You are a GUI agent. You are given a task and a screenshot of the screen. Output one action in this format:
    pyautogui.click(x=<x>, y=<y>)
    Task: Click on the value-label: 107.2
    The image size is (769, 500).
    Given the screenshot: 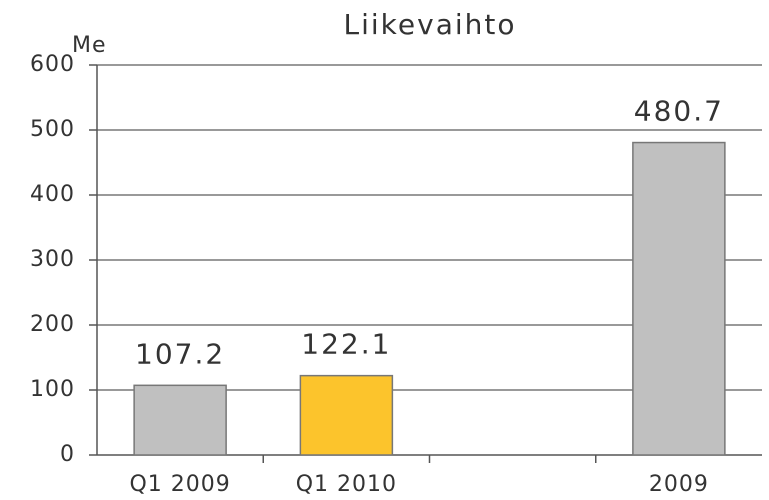 What is the action you would take?
    pyautogui.click(x=180, y=353)
    